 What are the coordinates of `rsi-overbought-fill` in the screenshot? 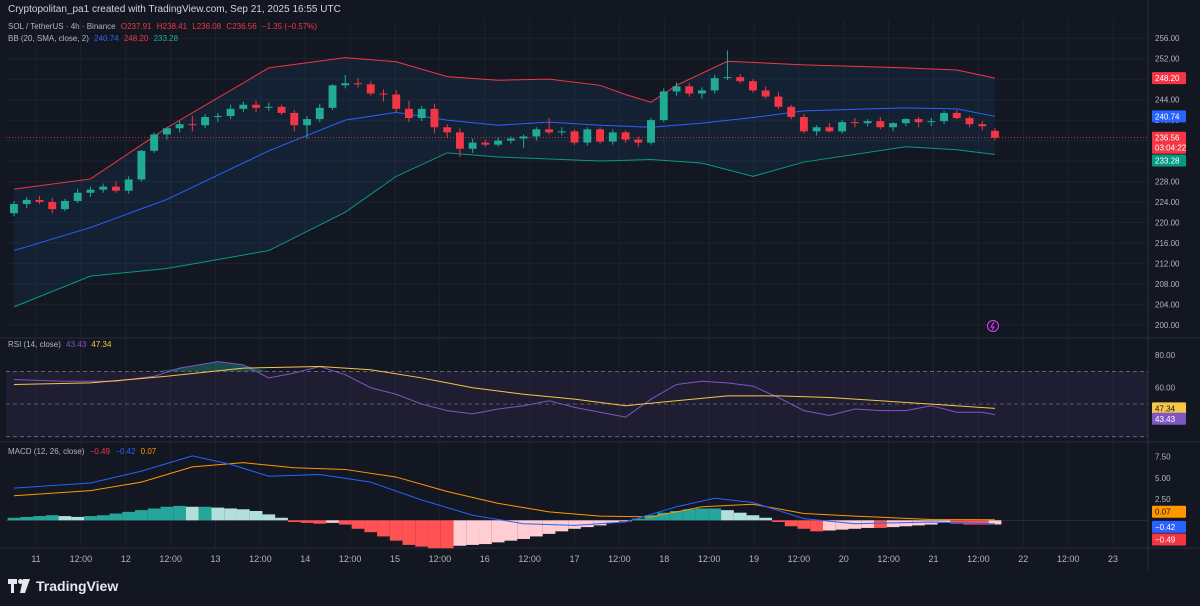 It's located at (218, 366).